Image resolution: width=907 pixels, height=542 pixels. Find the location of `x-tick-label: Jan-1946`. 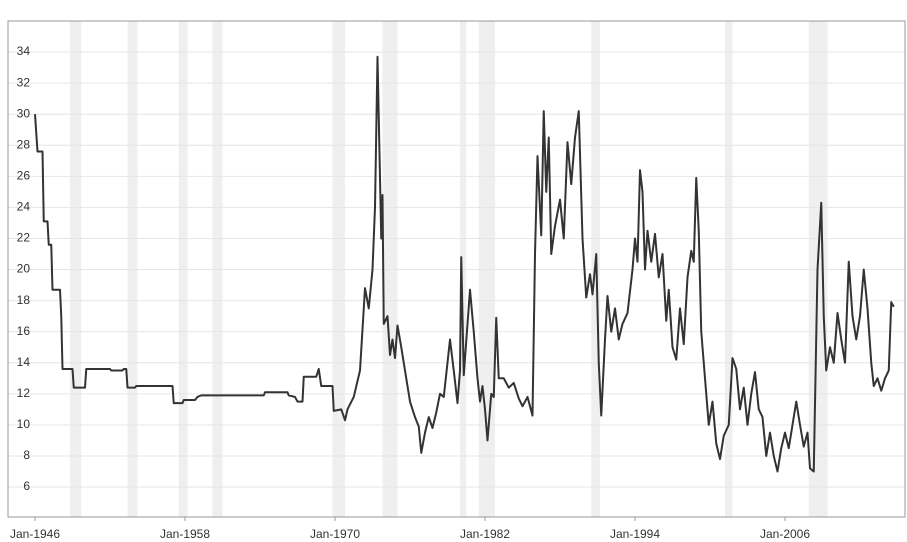

x-tick-label: Jan-1946 is located at coordinates (35, 534).